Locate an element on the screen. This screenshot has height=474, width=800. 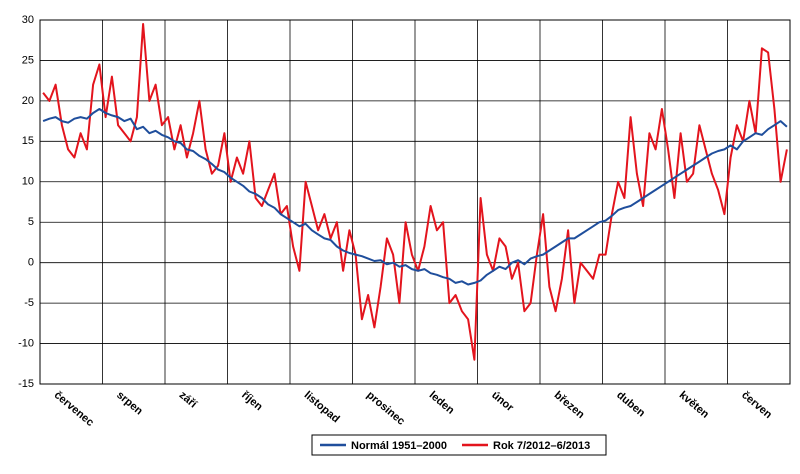
x-tick-label: červen is located at coordinates (756, 405).